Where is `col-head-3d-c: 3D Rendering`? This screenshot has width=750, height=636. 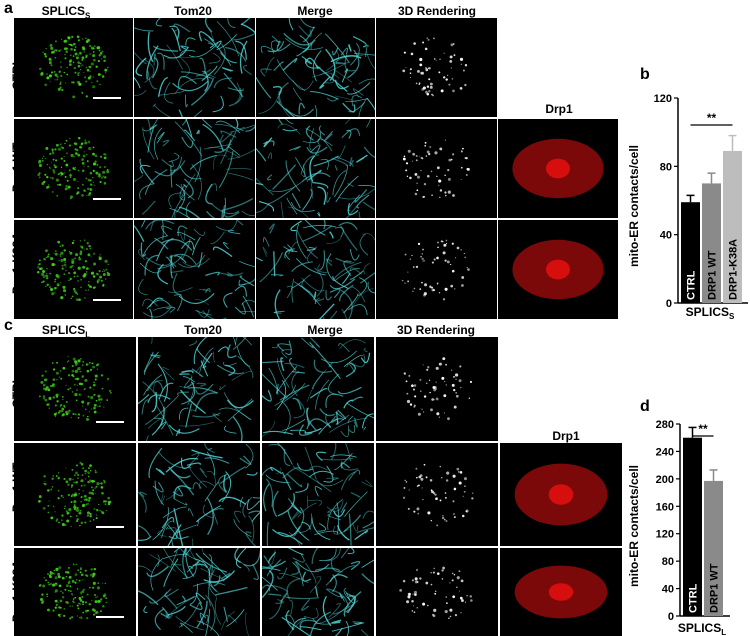
col-head-3d-c: 3D Rendering is located at coordinates (435, 330).